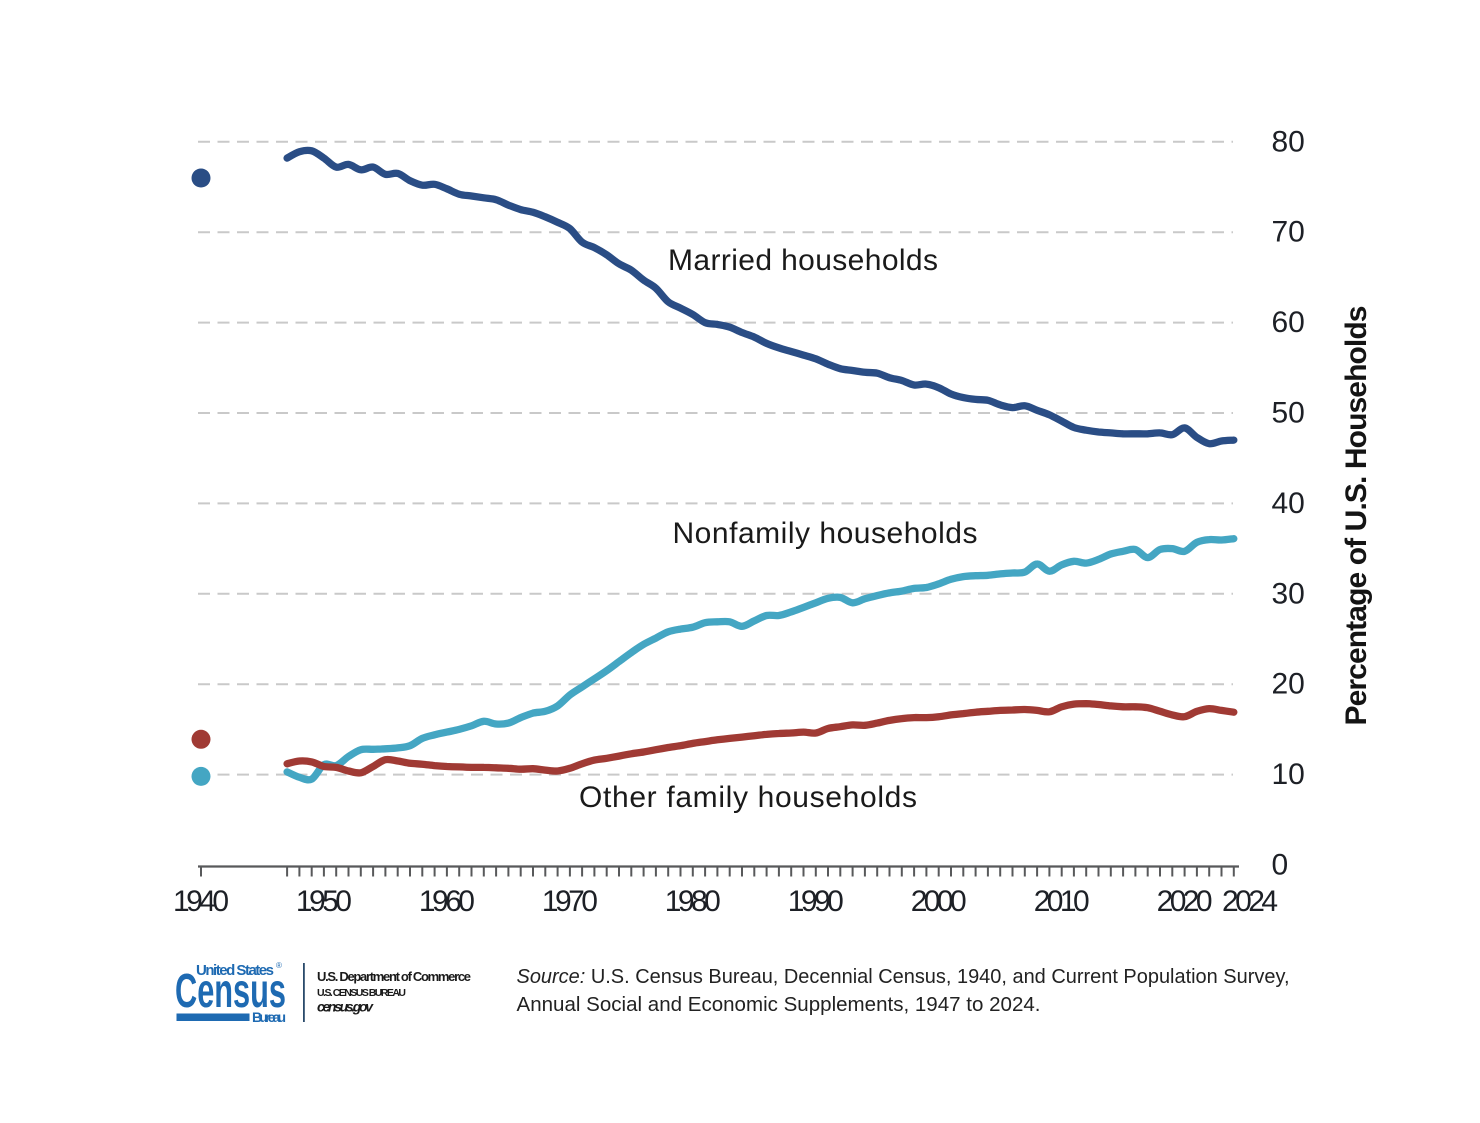 The image size is (1480, 1123). Describe the element at coordinates (1280, 865) in the screenshot. I see `svg-text: 0` at that location.